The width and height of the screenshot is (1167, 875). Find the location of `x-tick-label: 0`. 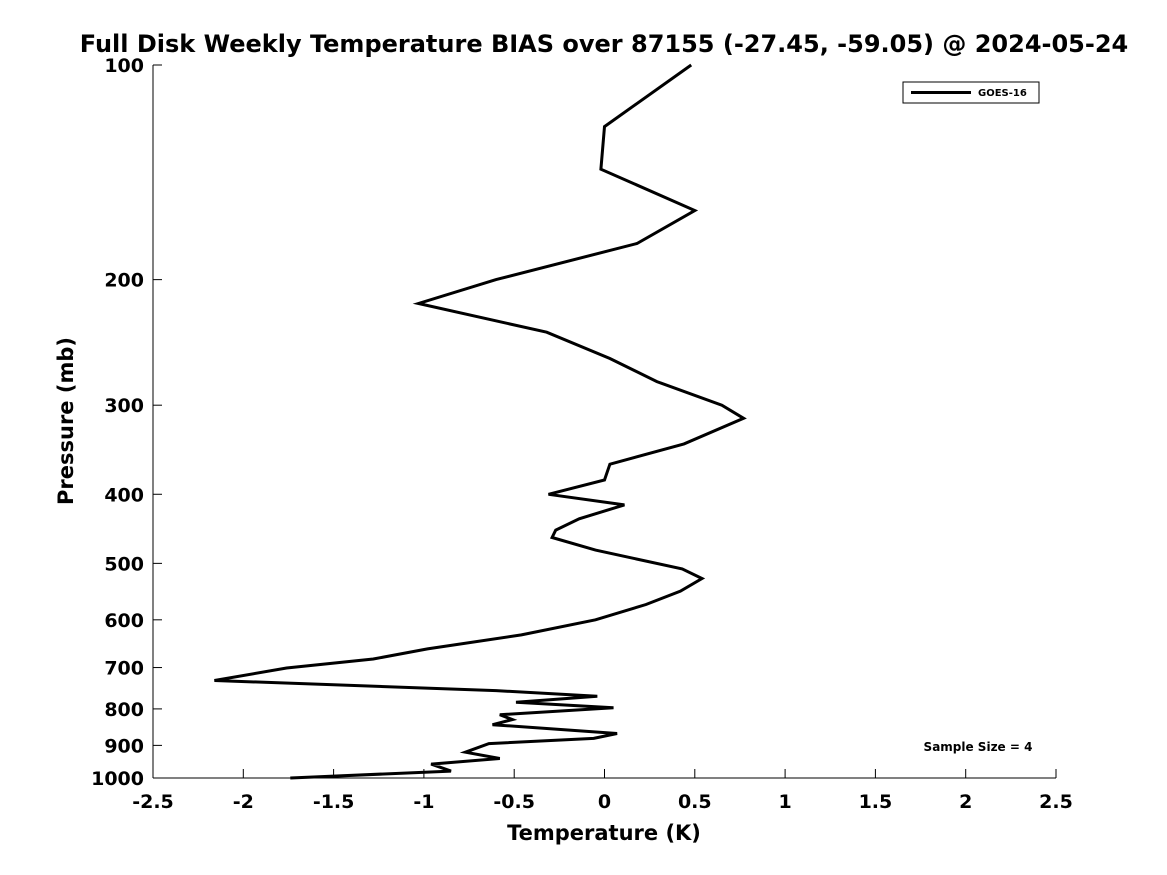

x-tick-label: 0 is located at coordinates (604, 802).